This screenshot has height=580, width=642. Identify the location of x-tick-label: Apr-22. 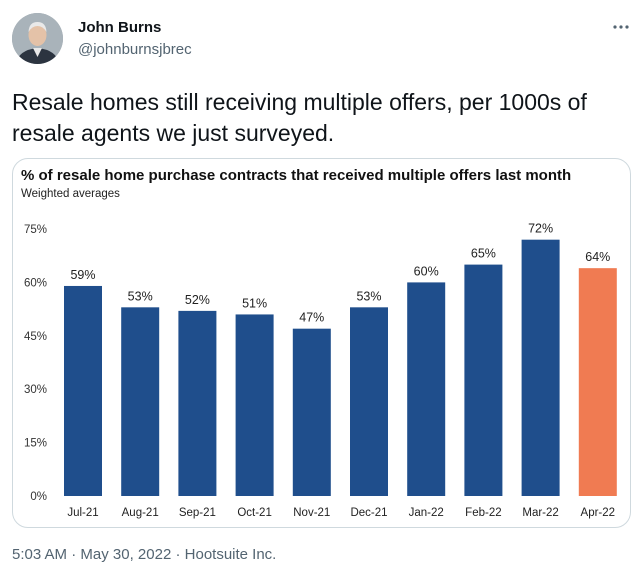
(598, 513).